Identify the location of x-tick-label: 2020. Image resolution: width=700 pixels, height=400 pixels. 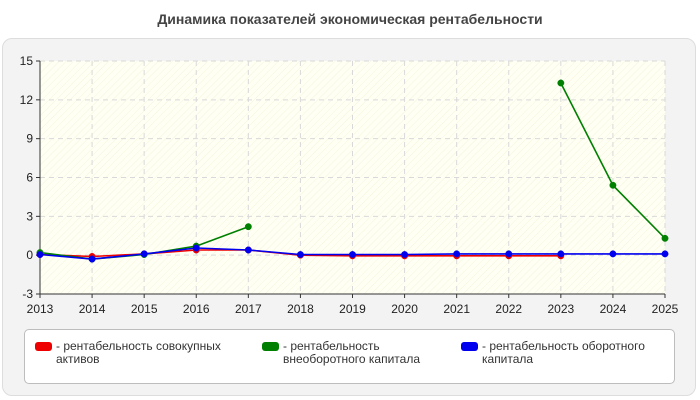
(404, 309).